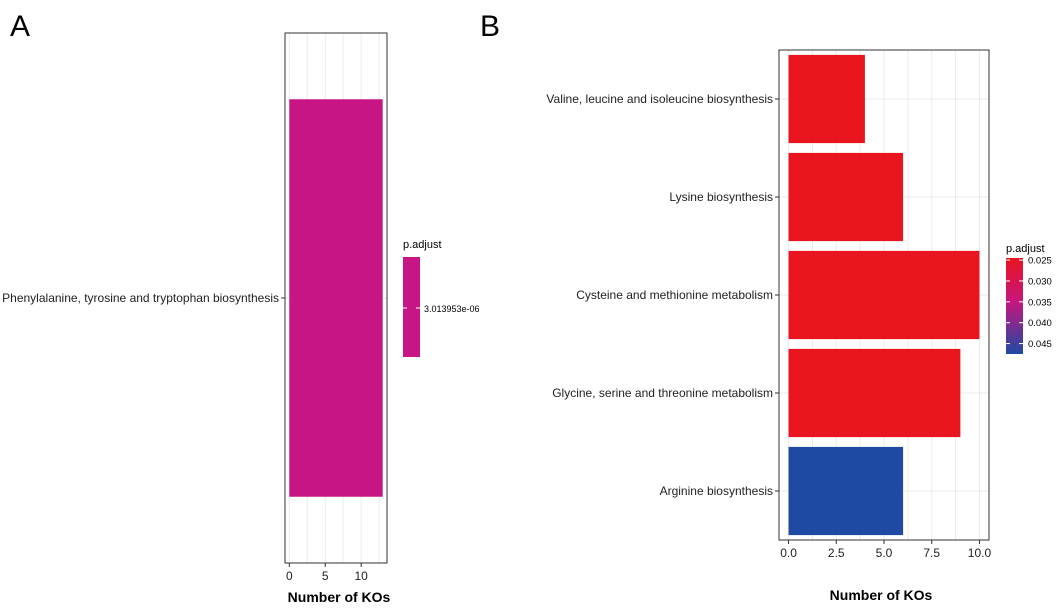 The image size is (1061, 609). What do you see at coordinates (289, 576) in the screenshot?
I see `x-tick-label: 0` at bounding box center [289, 576].